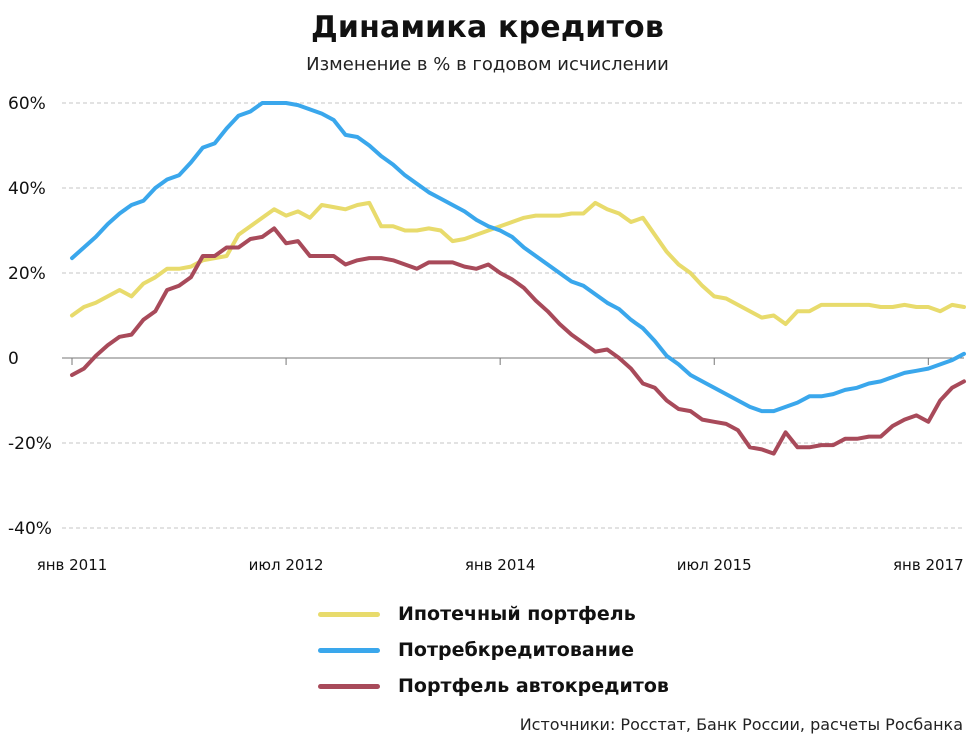  What do you see at coordinates (30, 444) in the screenshot?
I see `y-tick-label: -20%` at bounding box center [30, 444].